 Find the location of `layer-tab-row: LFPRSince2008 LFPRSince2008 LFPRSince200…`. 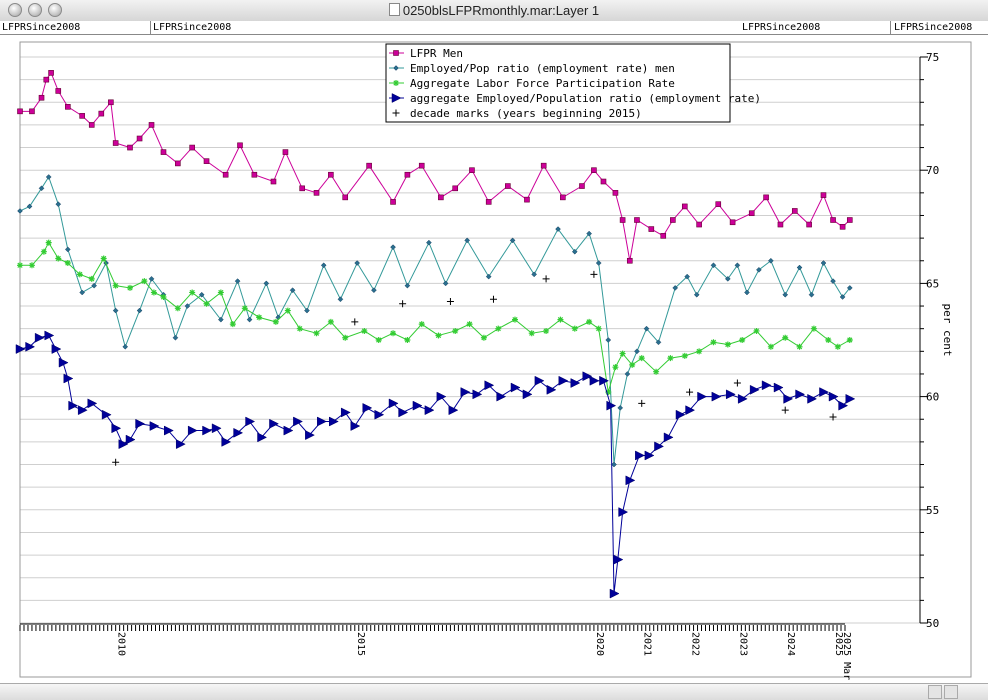

layer-tab-row: LFPRSince2008 LFPRSince2008 LFPRSince200… is located at coordinates (494, 28).